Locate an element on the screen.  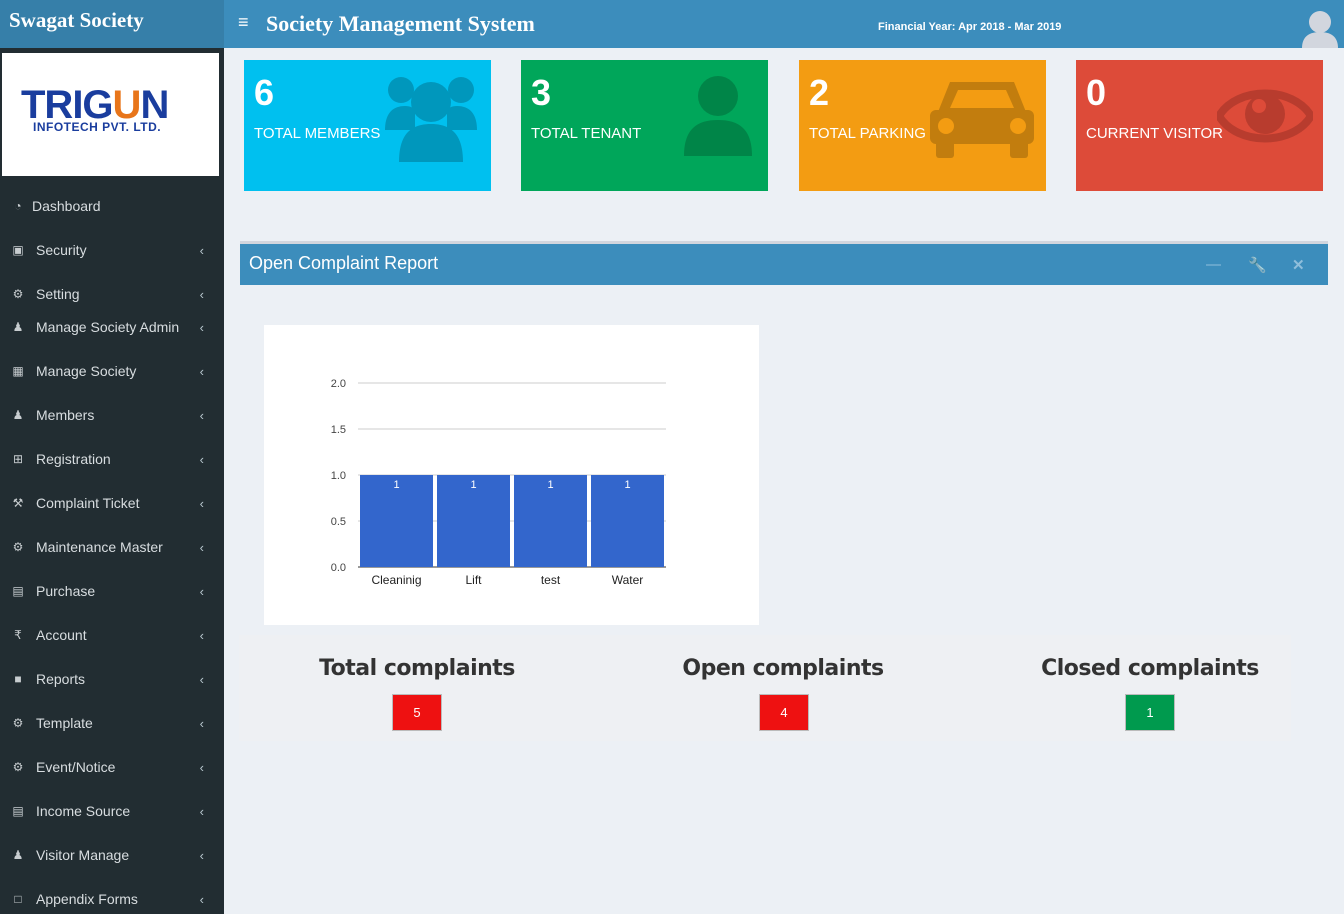
stat-box-current-visitor: 0 CURRENT VISITOR is located at coordinates (1199, 125).